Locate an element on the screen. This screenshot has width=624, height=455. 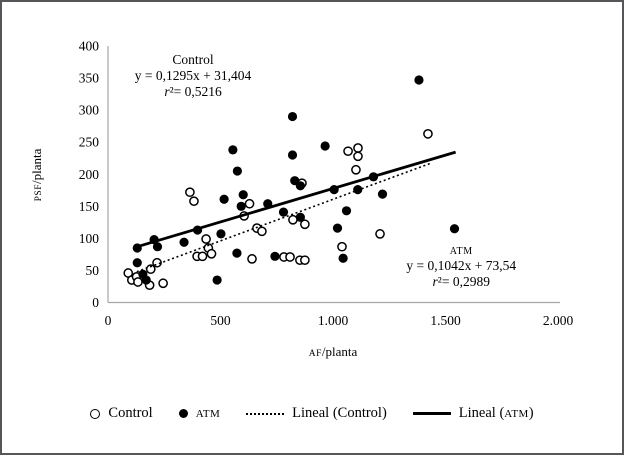
legend-item-lineal-atm: Lineal (ATM) is located at coordinates (473, 413).